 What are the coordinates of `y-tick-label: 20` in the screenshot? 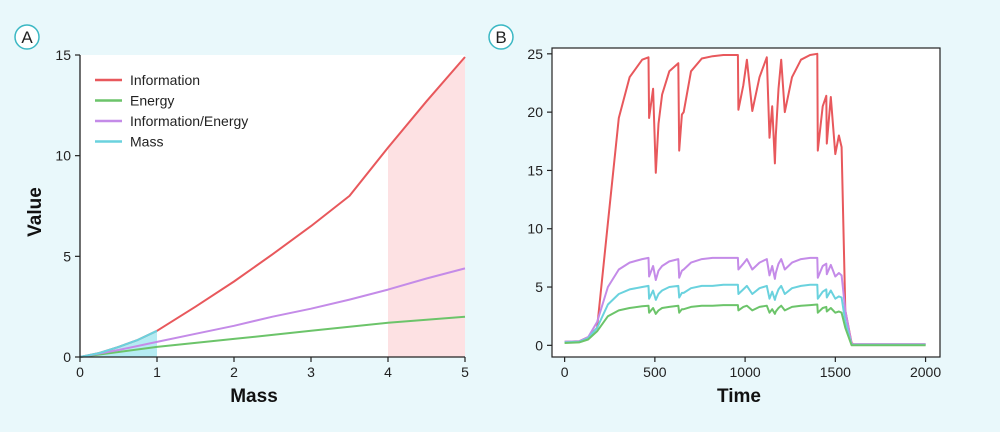 It's located at (535, 112).